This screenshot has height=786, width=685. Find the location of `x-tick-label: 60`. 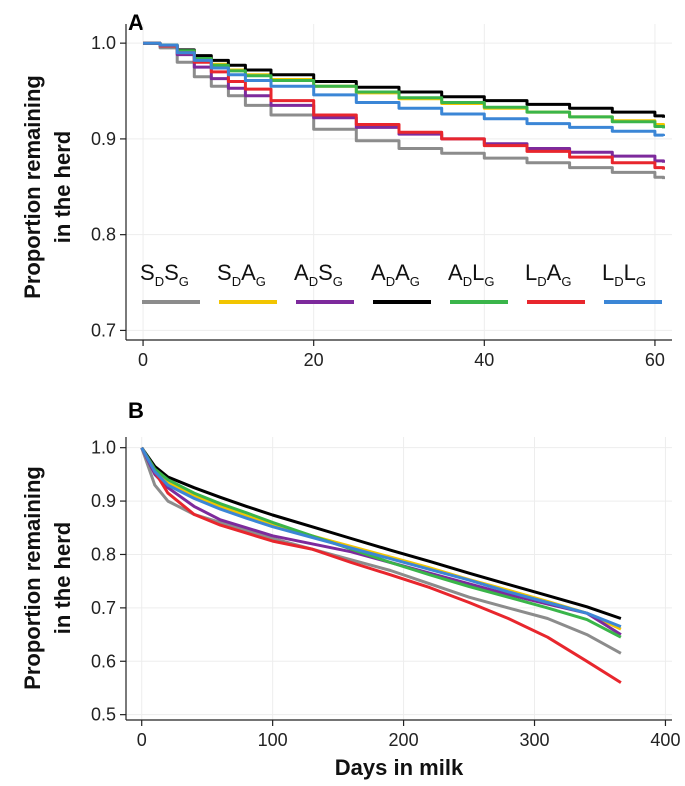

x-tick-label: 60 is located at coordinates (655, 360).